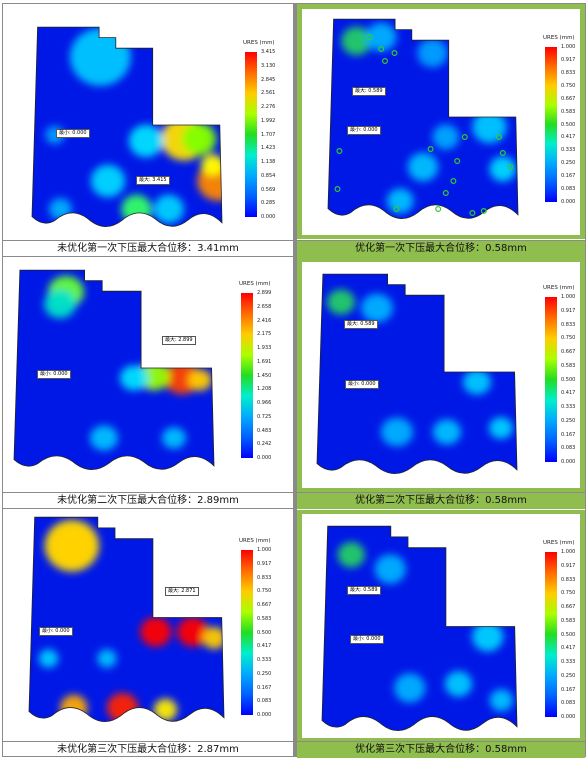  Describe the element at coordinates (264, 632) in the screenshot. I see `colorbar-tick-label: 0.500` at that location.